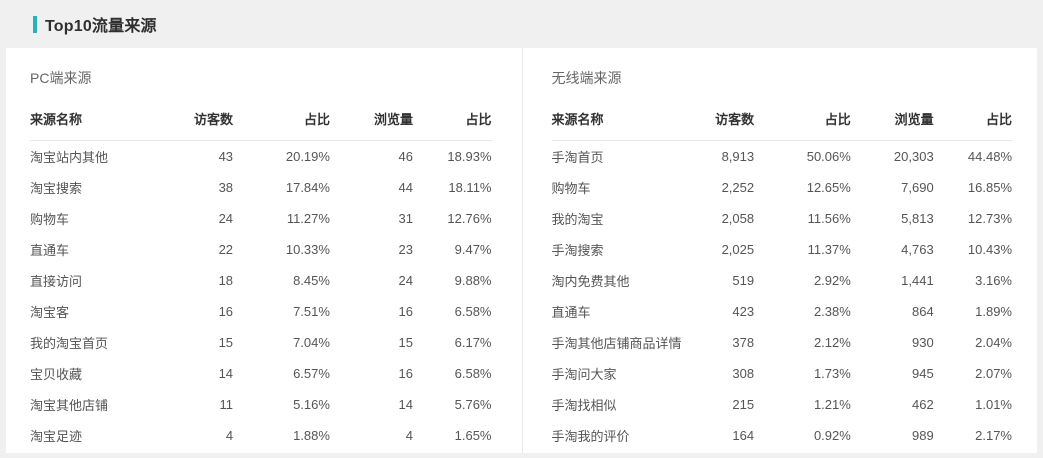 The image size is (1043, 458). Describe the element at coordinates (261, 342) in the screenshot. I see `table-row: 我的淘宝首页 15 7.04% 15 6.17%` at that location.